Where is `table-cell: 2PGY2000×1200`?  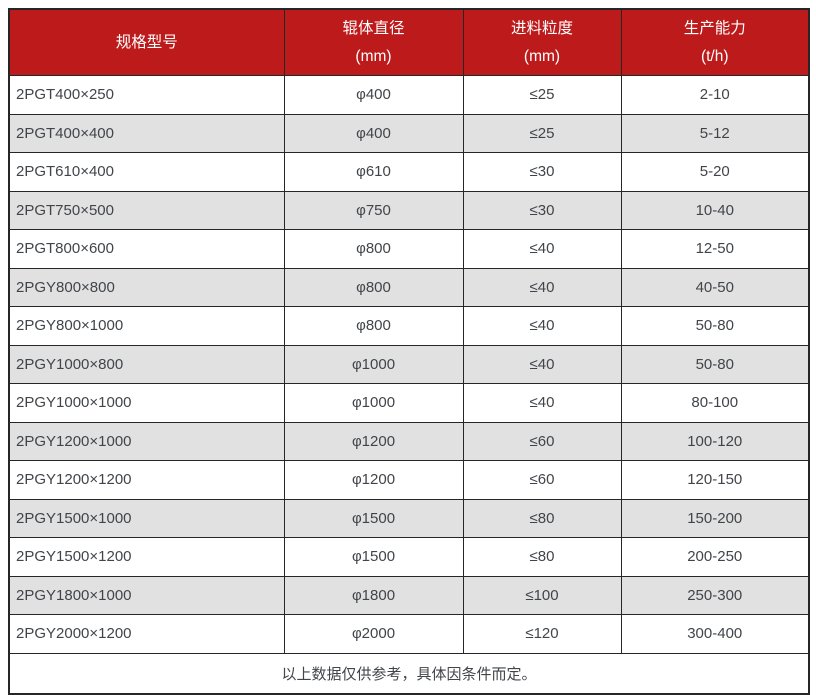
table-cell: 2PGY2000×1200 is located at coordinates (146, 634).